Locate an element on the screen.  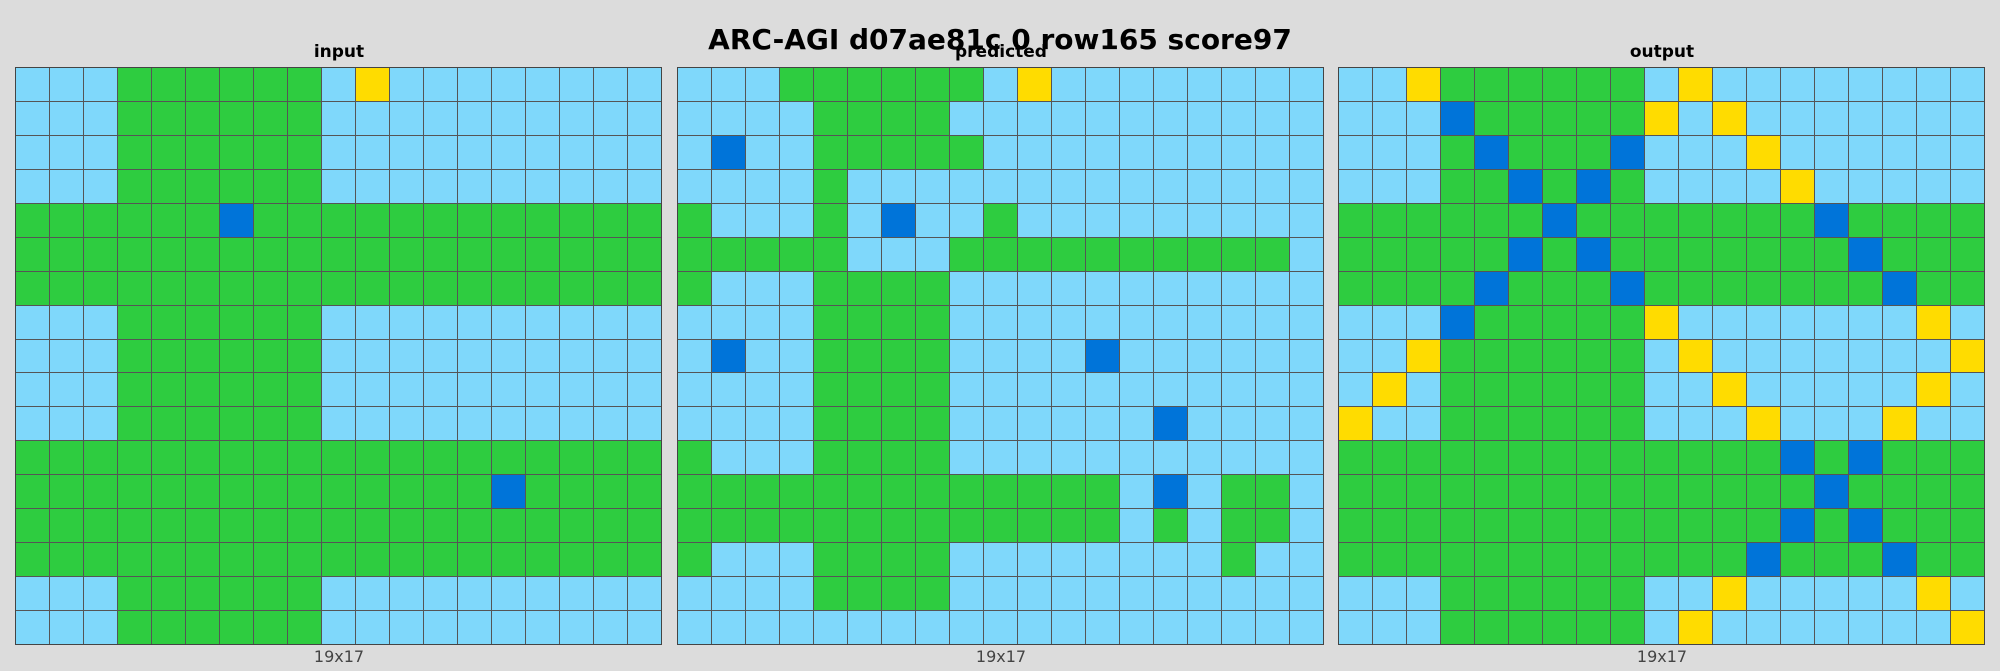
panel-title: input is located at coordinates (339, 52).